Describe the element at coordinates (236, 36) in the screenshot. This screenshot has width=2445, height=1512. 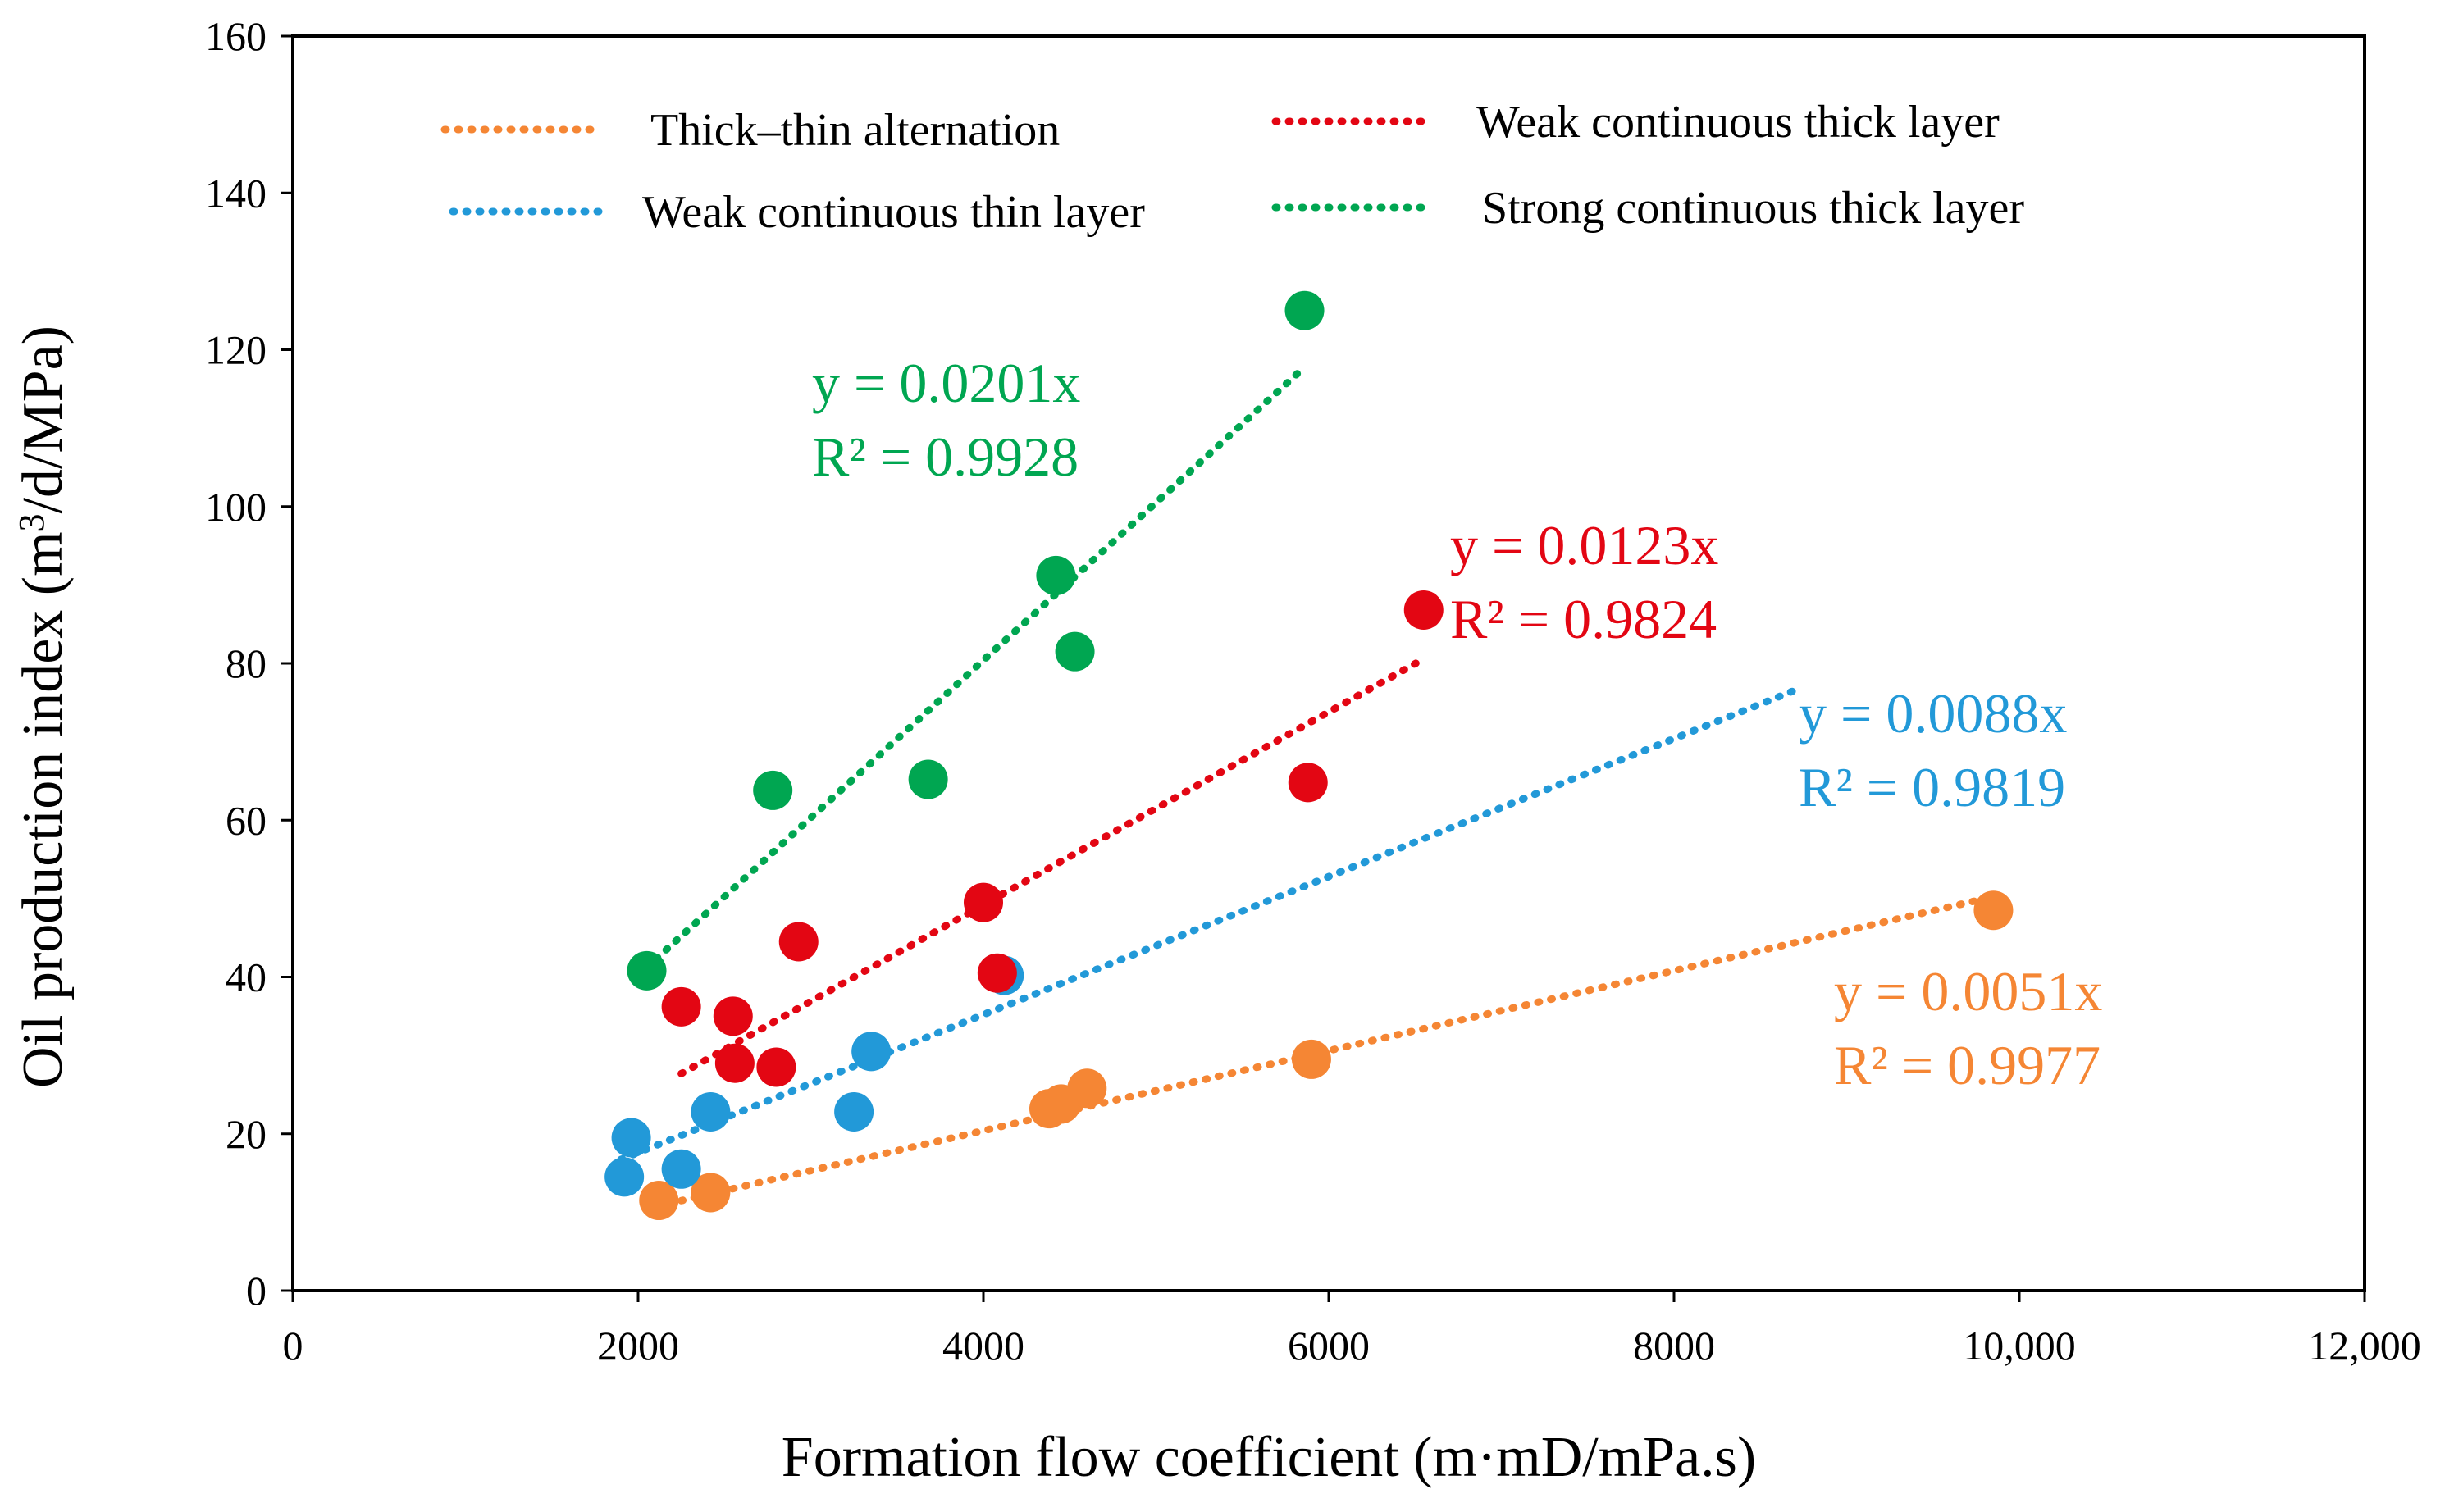
I see `y-tick-label: 160` at that location.